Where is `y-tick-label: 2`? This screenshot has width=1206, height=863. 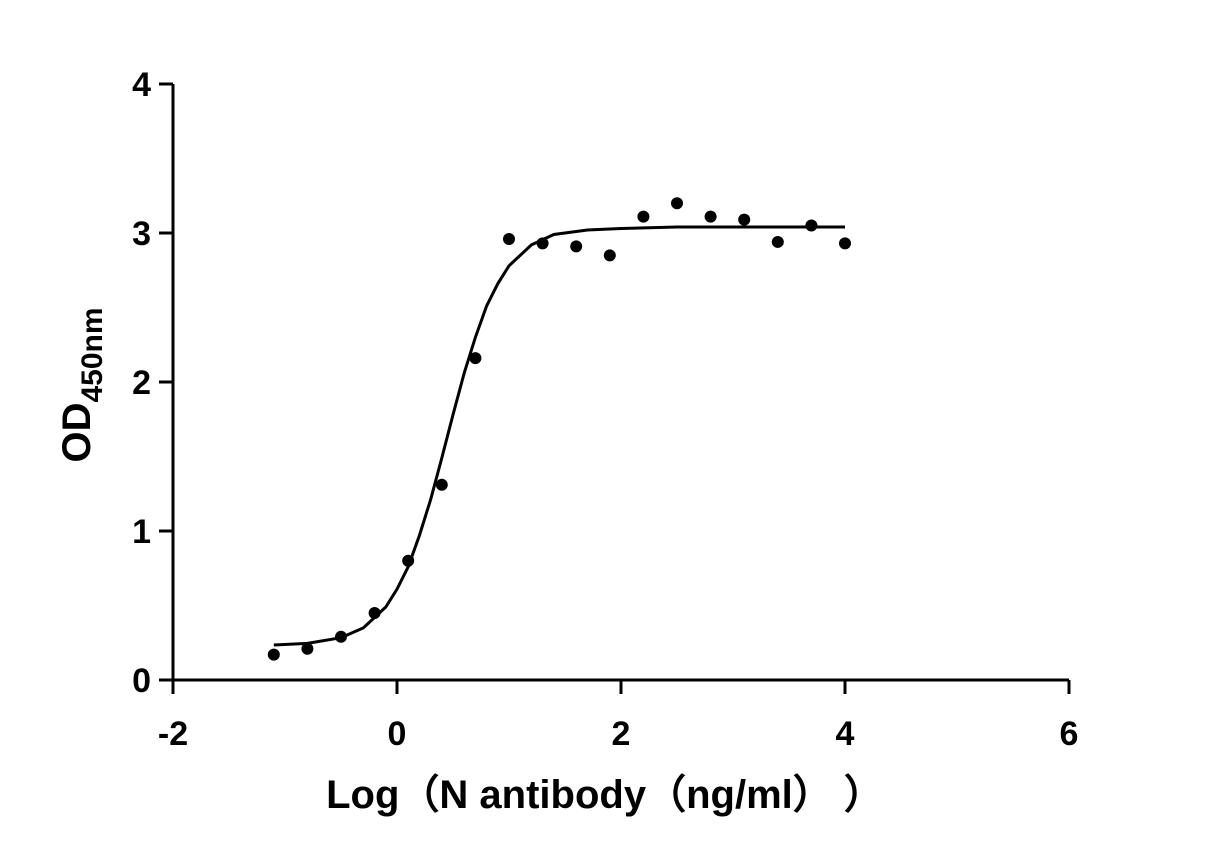 y-tick-label: 2 is located at coordinates (141, 383).